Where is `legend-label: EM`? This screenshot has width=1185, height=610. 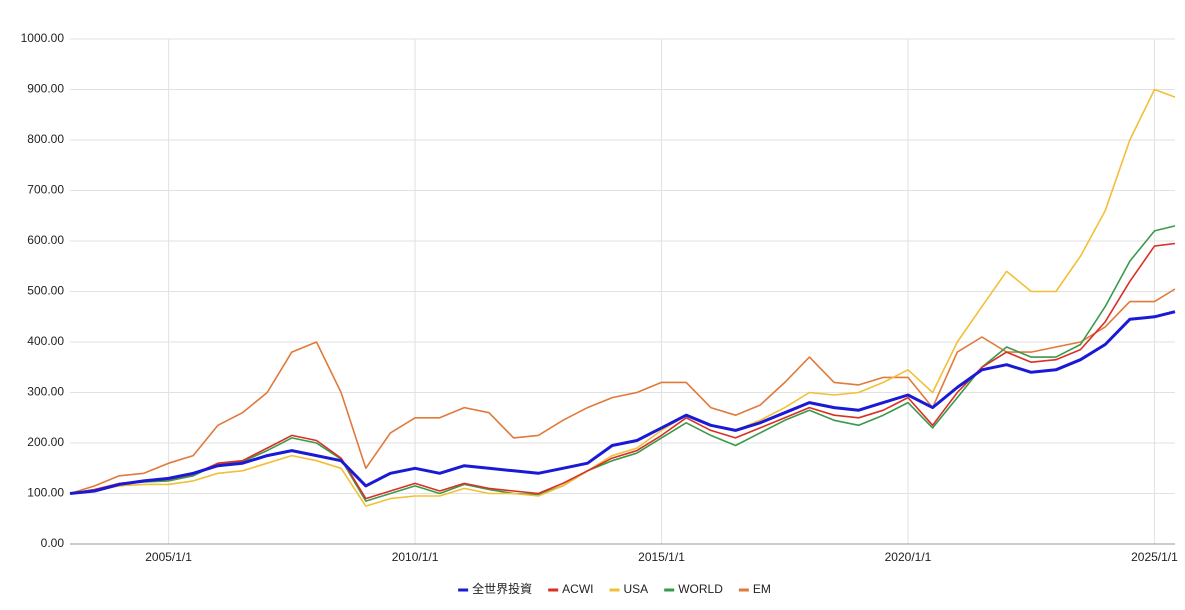
legend-label: EM is located at coordinates (762, 589).